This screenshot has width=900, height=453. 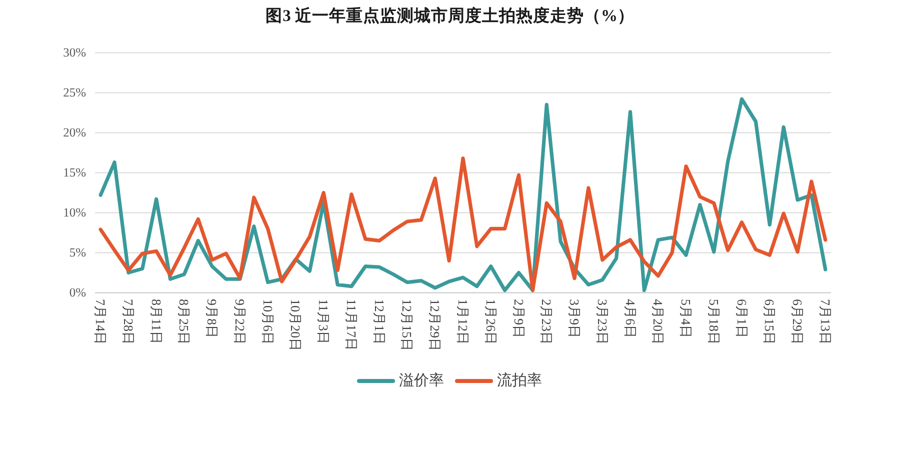 What do you see at coordinates (74, 53) in the screenshot?
I see `y-tick: 30%` at bounding box center [74, 53].